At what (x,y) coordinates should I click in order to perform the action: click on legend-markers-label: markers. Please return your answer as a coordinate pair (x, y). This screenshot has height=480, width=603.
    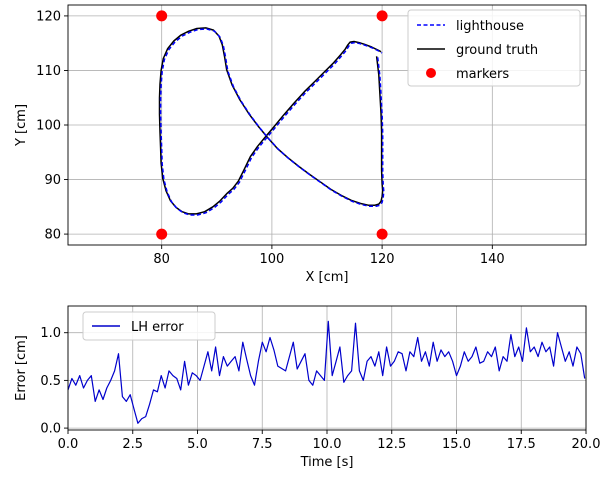
    Looking at the image, I should click on (482, 74).